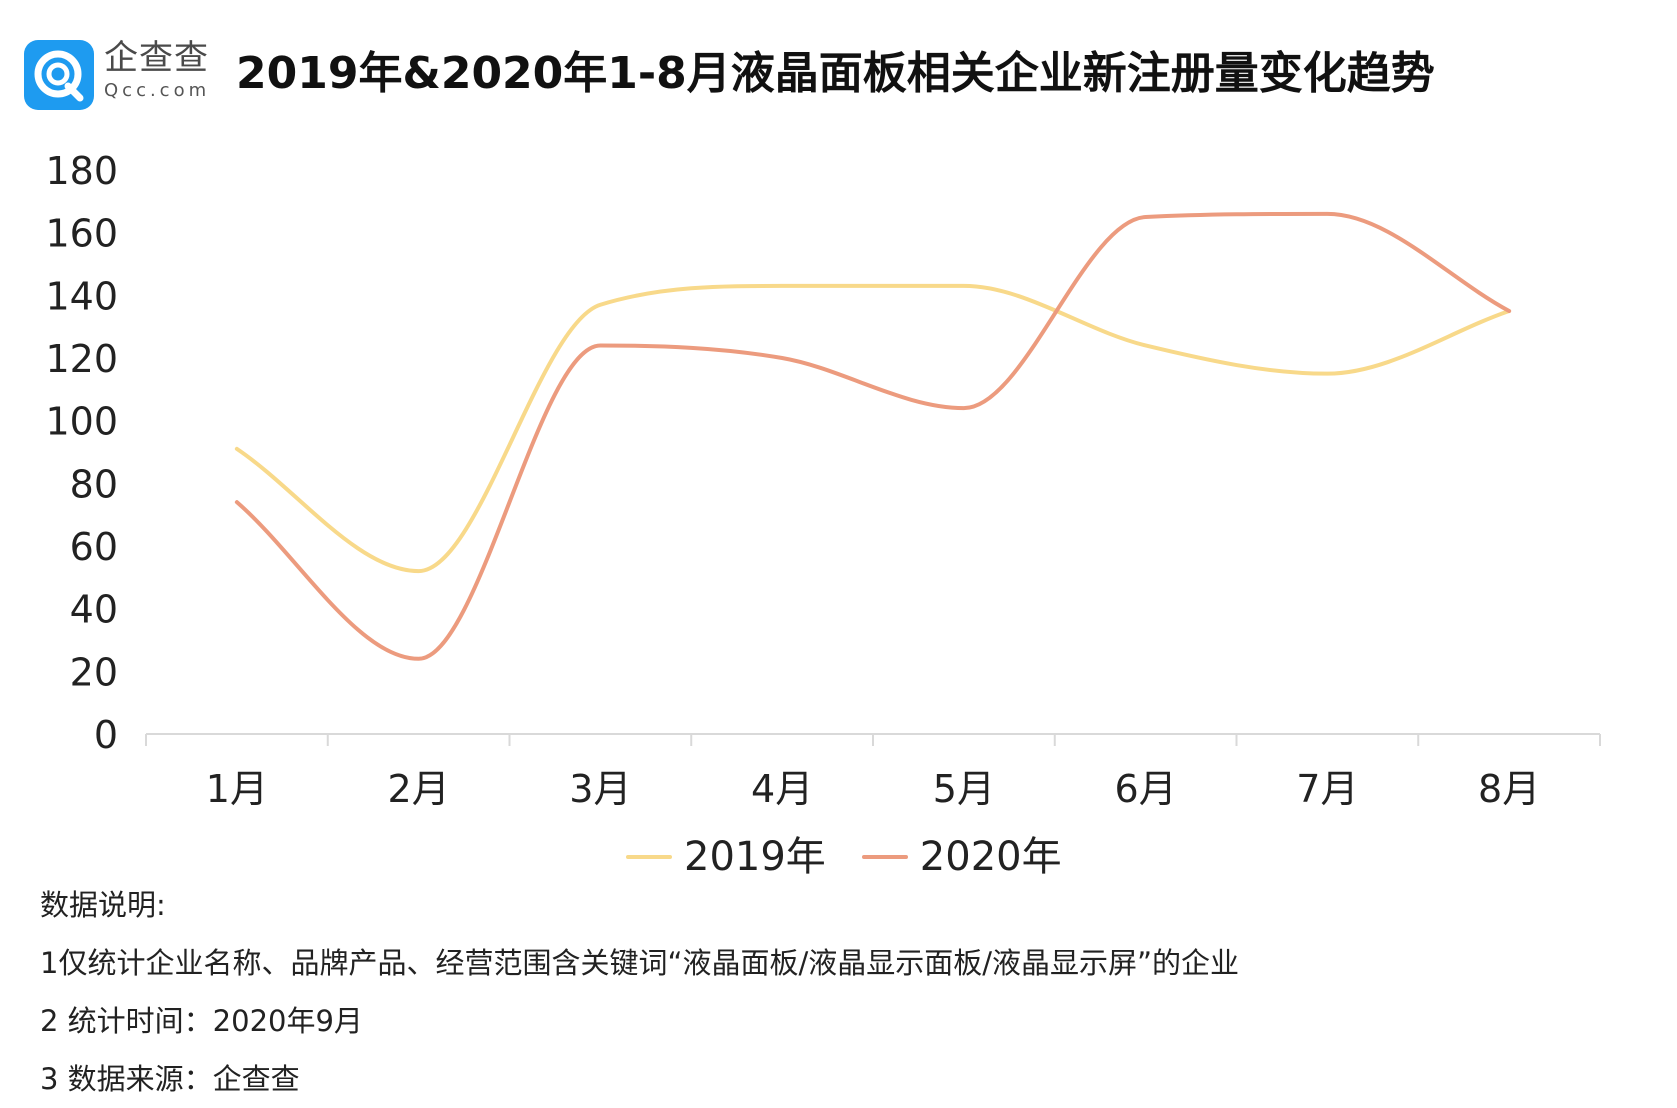 This screenshot has width=1677, height=1108. I want to click on logo-brand-cn: 企查查, so click(156, 58).